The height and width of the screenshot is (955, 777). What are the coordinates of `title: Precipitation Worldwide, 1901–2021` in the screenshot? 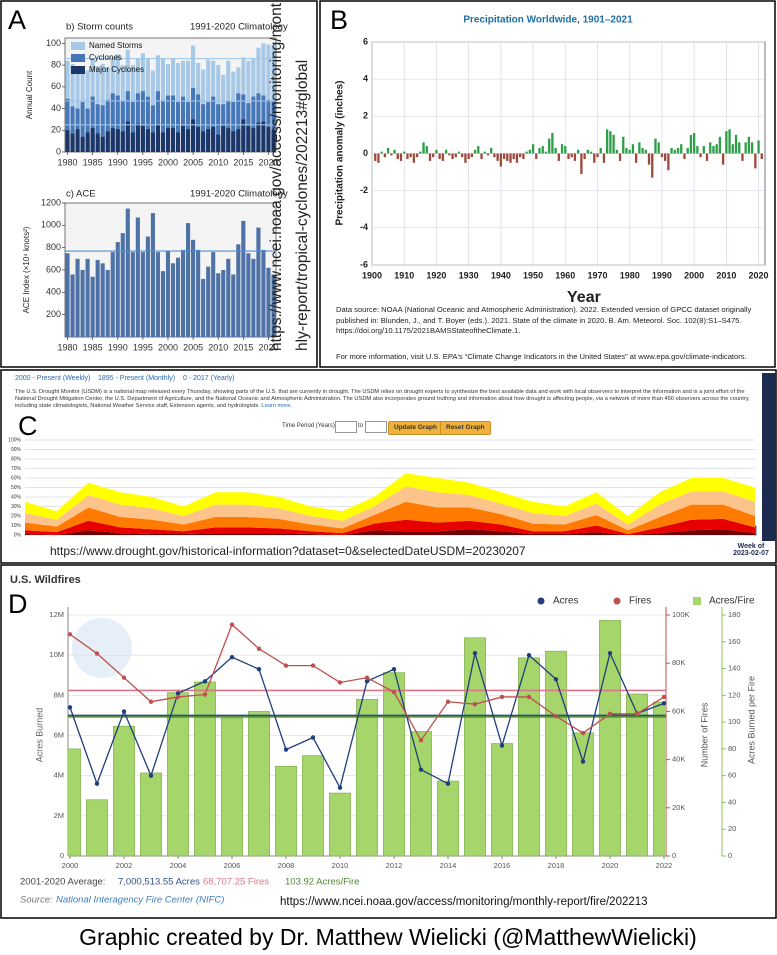 It's located at (548, 20).